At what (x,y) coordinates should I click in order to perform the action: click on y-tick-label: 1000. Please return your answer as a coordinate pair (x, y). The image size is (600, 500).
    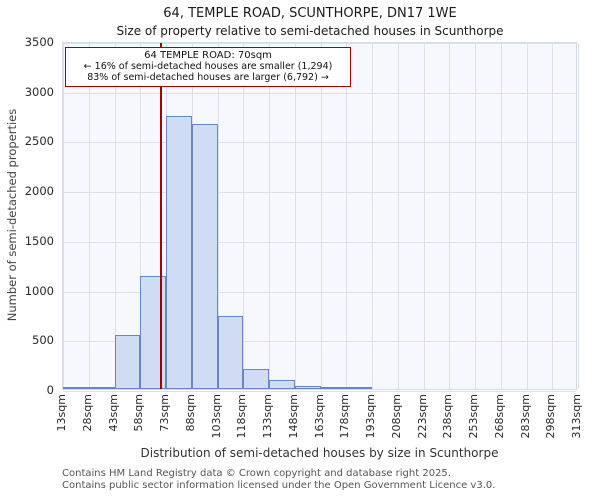
    Looking at the image, I should click on (39, 290).